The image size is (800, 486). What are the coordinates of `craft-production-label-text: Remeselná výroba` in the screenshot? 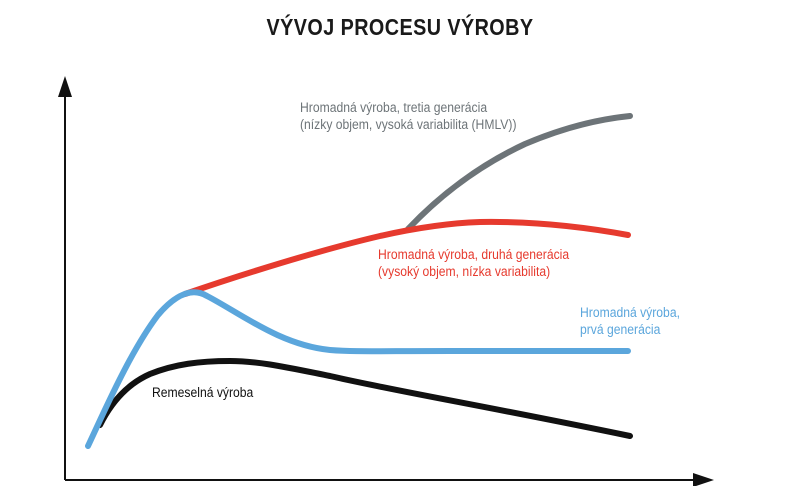 It's located at (203, 392).